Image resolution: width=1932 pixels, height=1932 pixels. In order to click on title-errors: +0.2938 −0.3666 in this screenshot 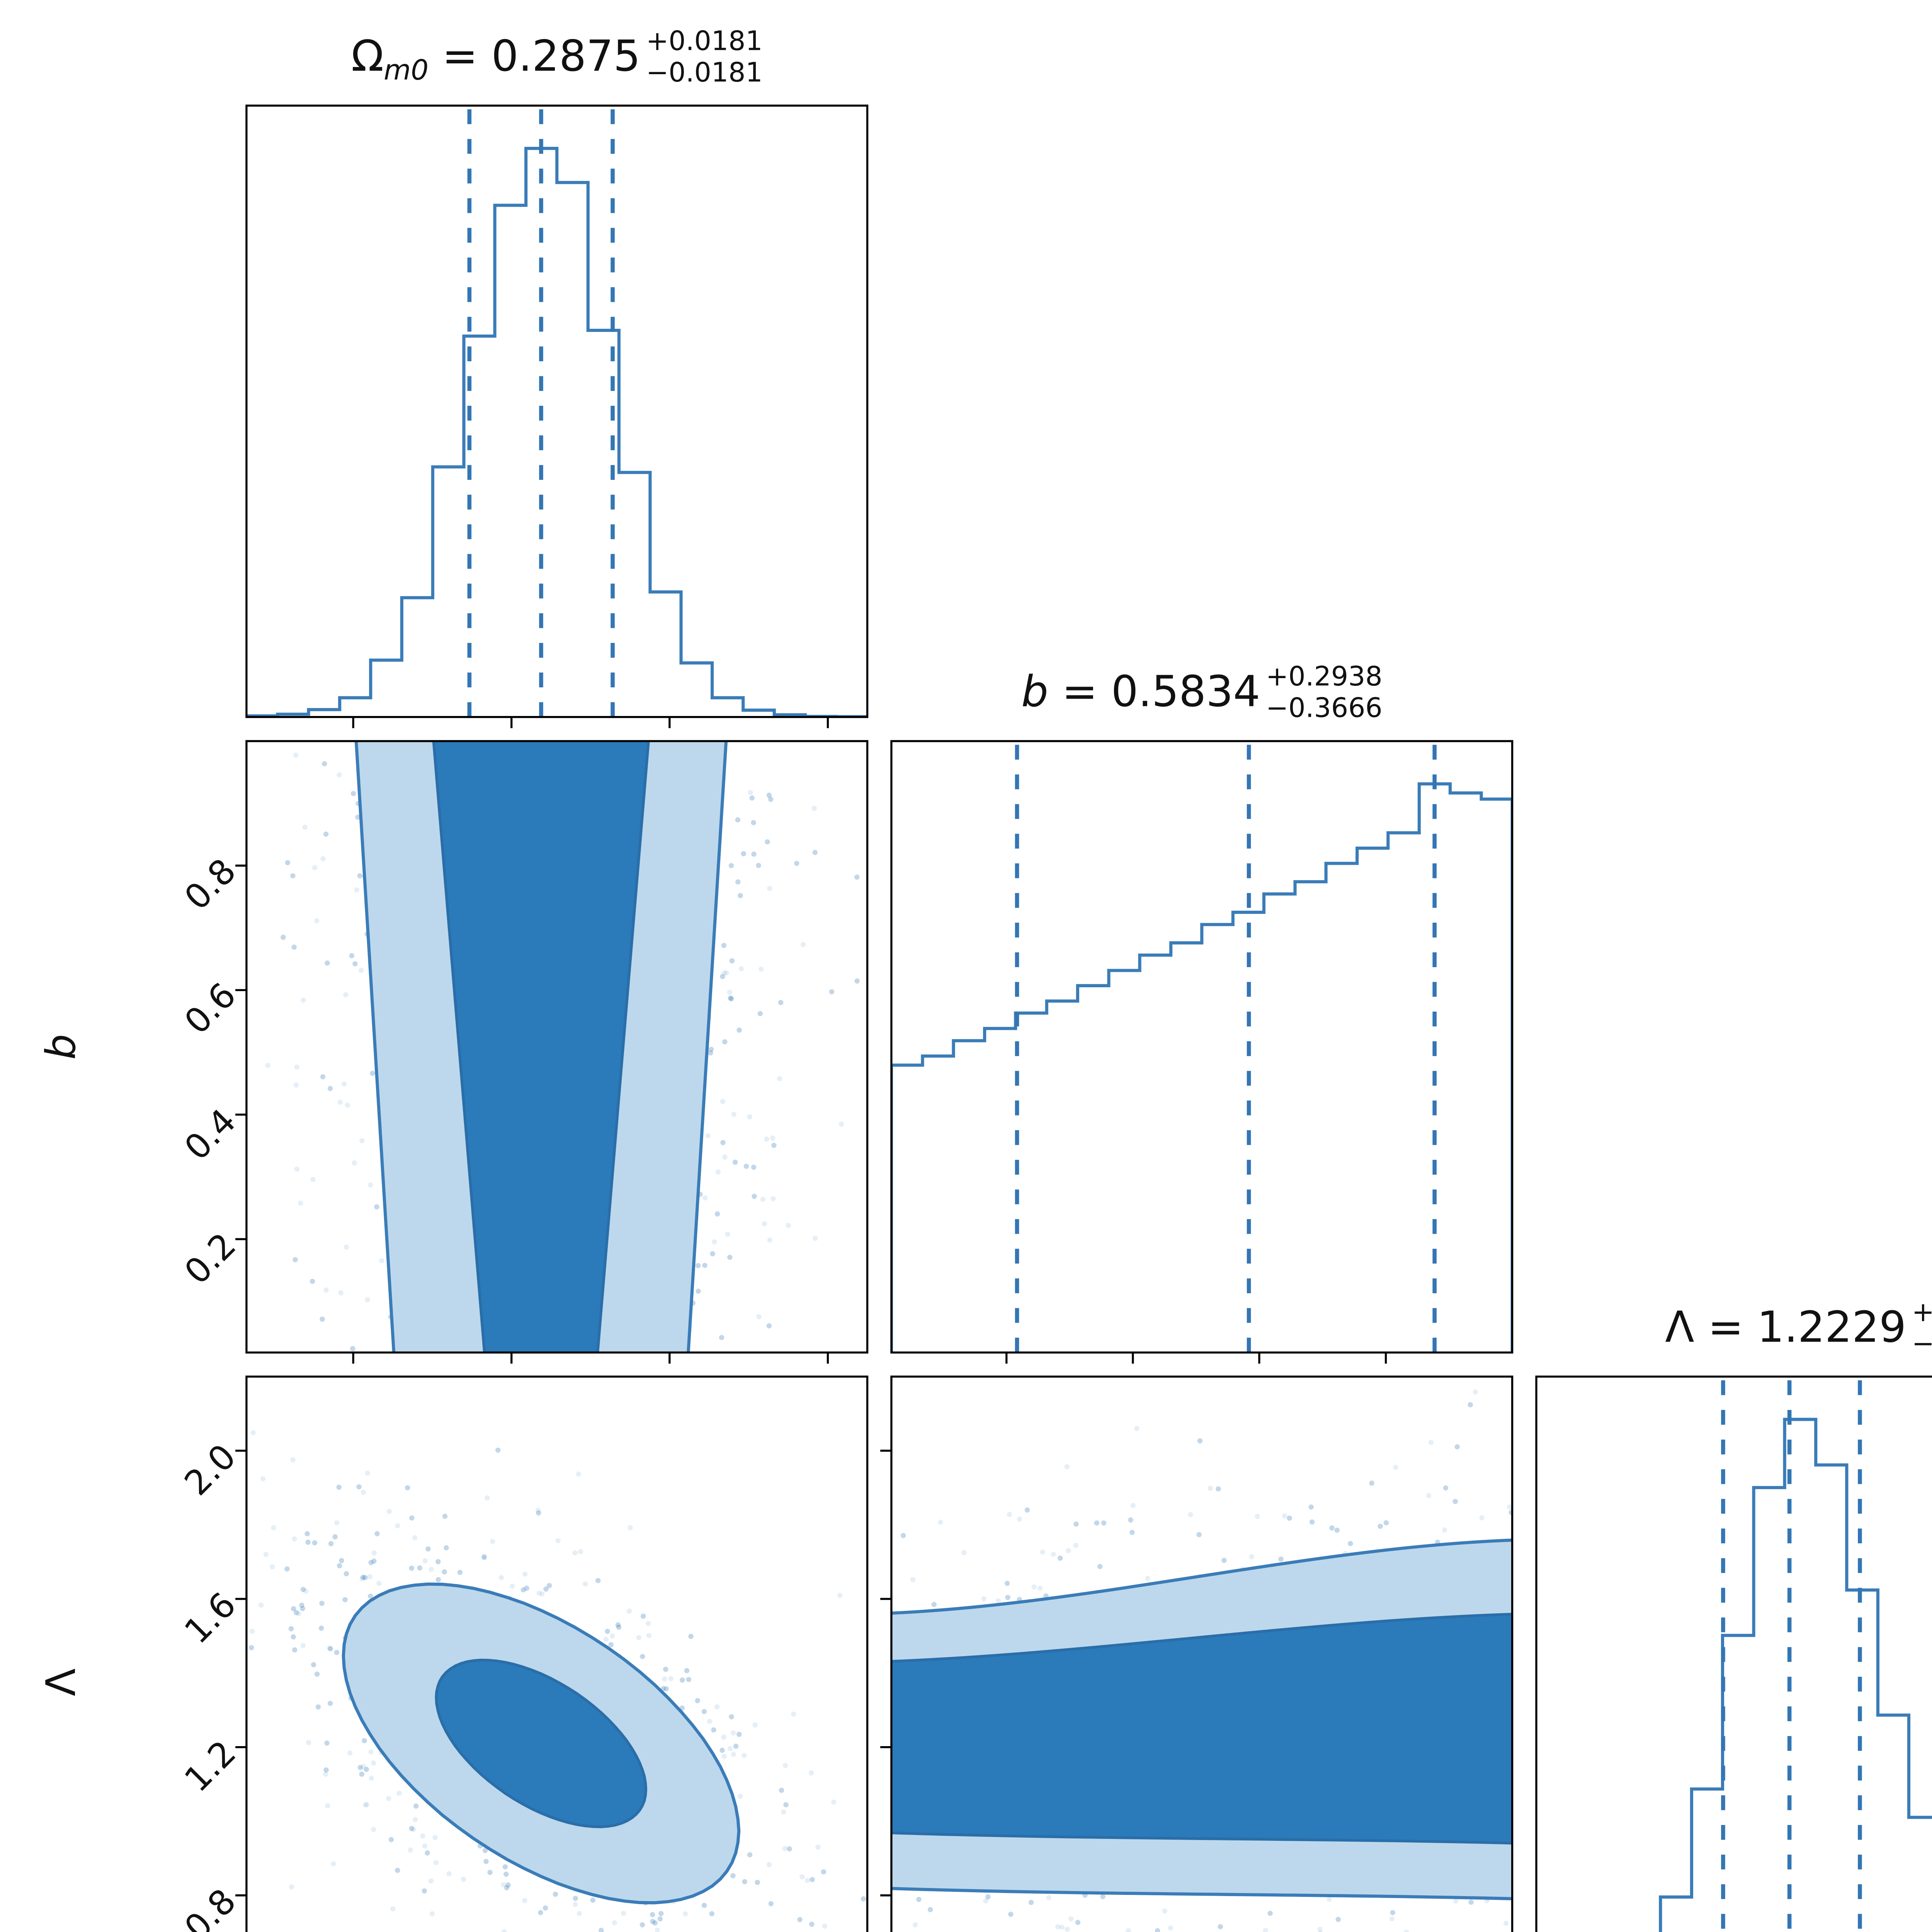, I will do `click(1325, 694)`.